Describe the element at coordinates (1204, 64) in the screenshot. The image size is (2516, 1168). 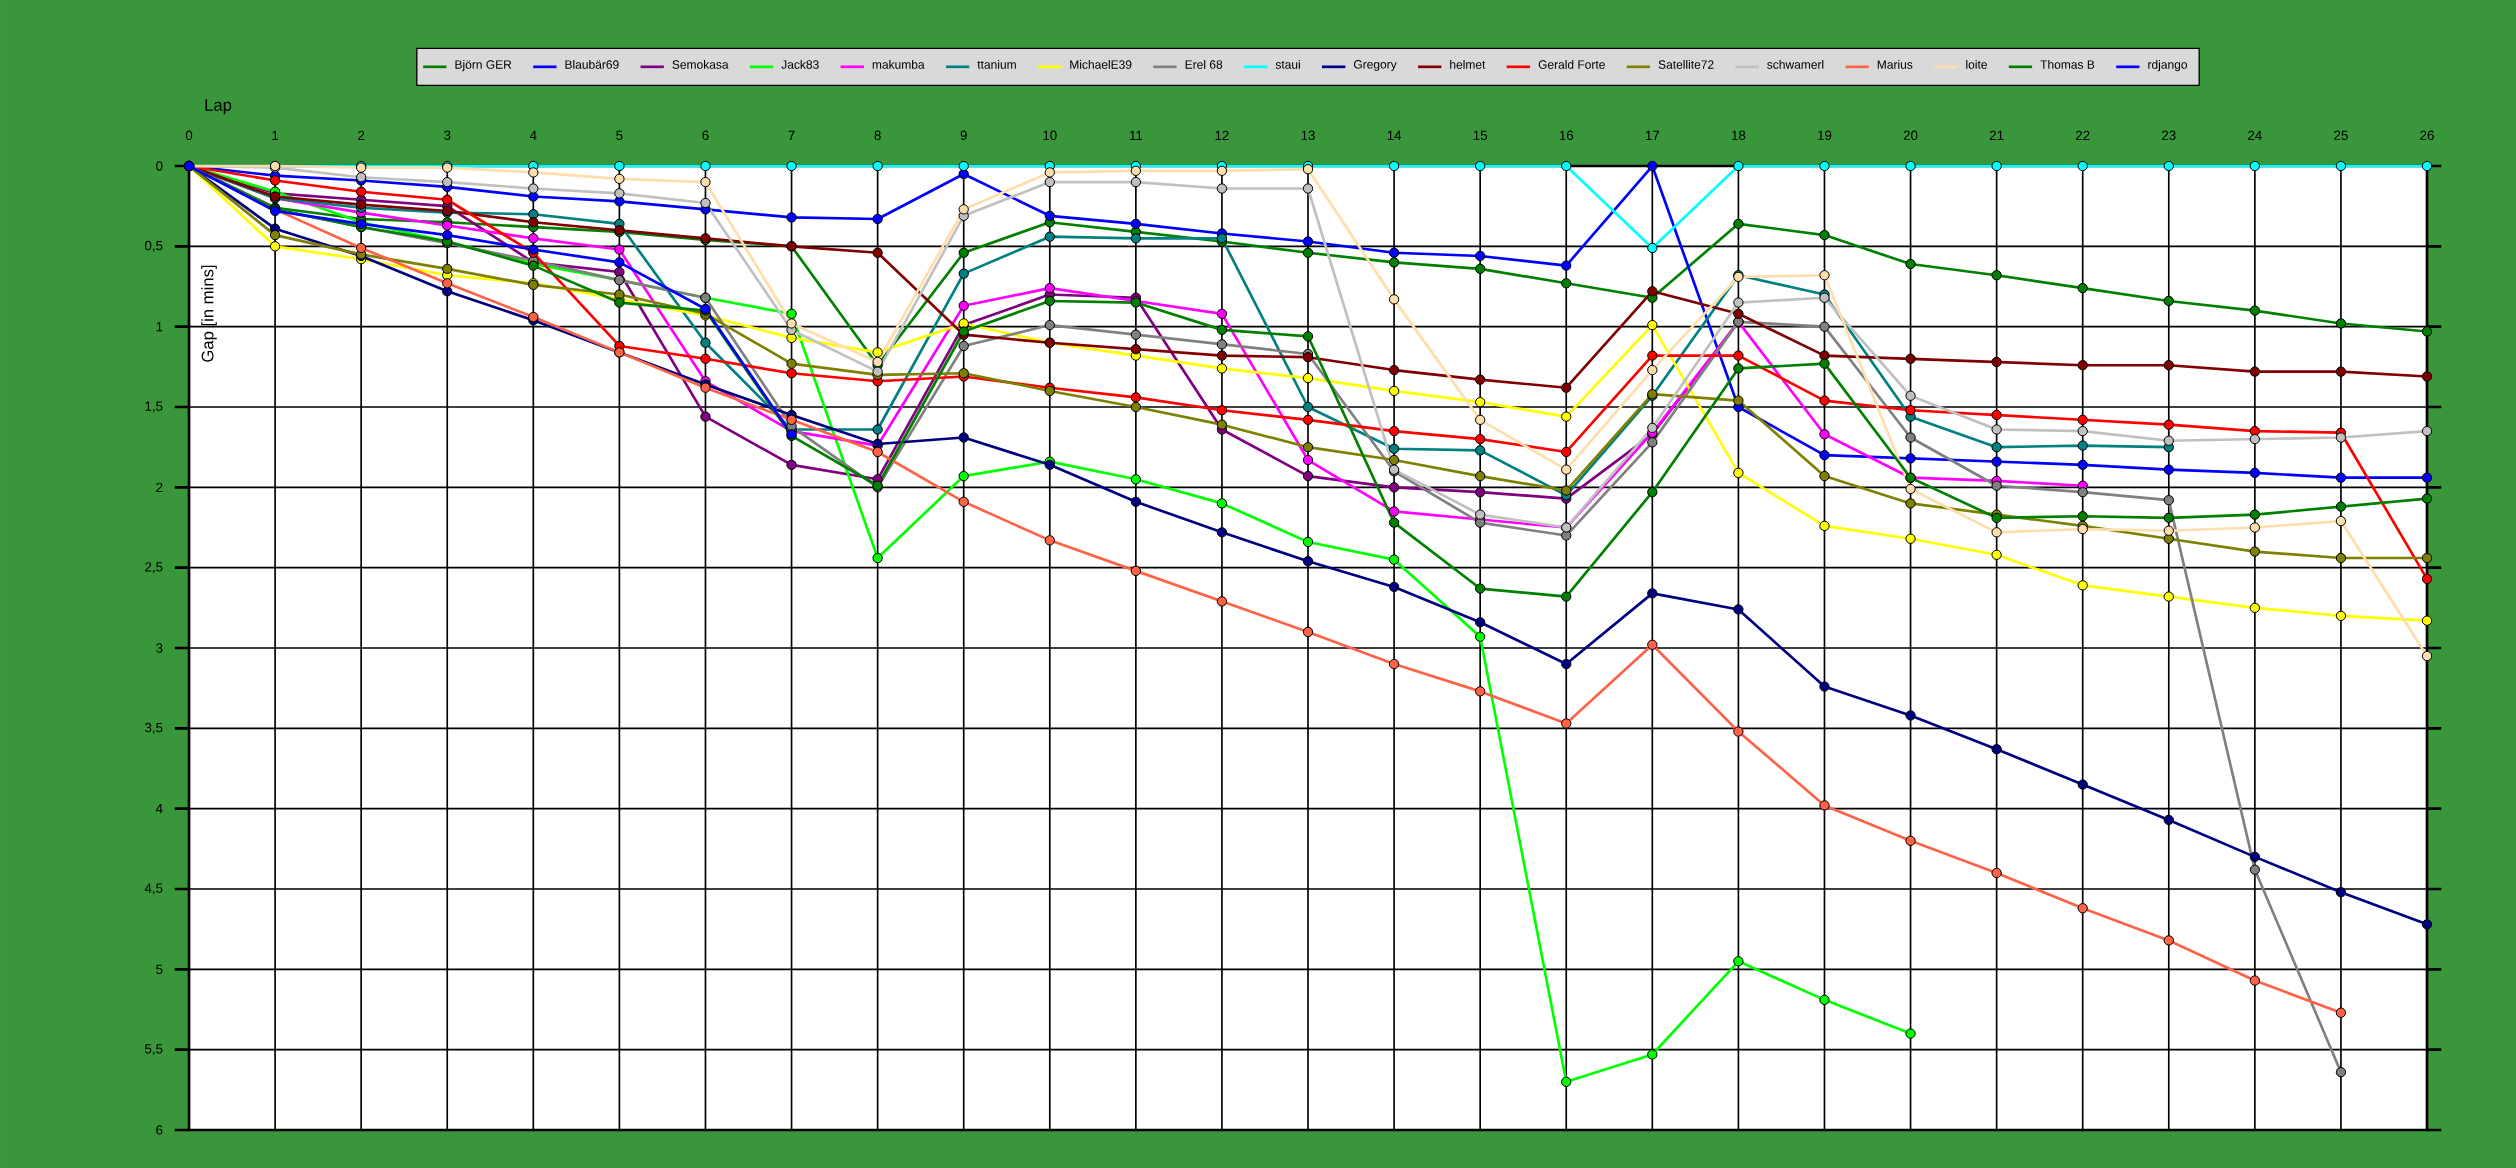
I see `legend-label: Erel 68` at that location.